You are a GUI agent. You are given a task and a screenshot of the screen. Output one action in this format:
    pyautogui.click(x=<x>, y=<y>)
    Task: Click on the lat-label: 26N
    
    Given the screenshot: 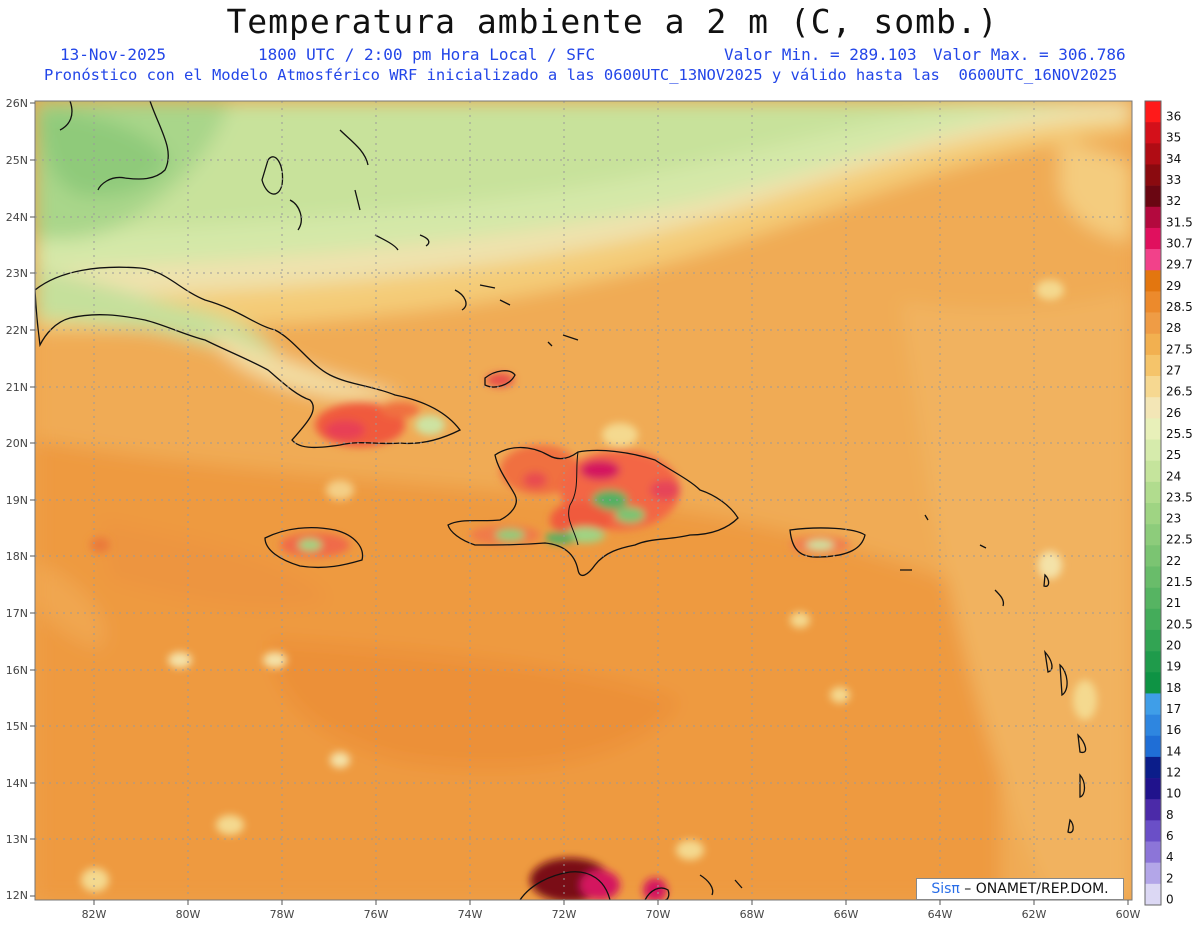 What is the action you would take?
    pyautogui.click(x=17, y=103)
    